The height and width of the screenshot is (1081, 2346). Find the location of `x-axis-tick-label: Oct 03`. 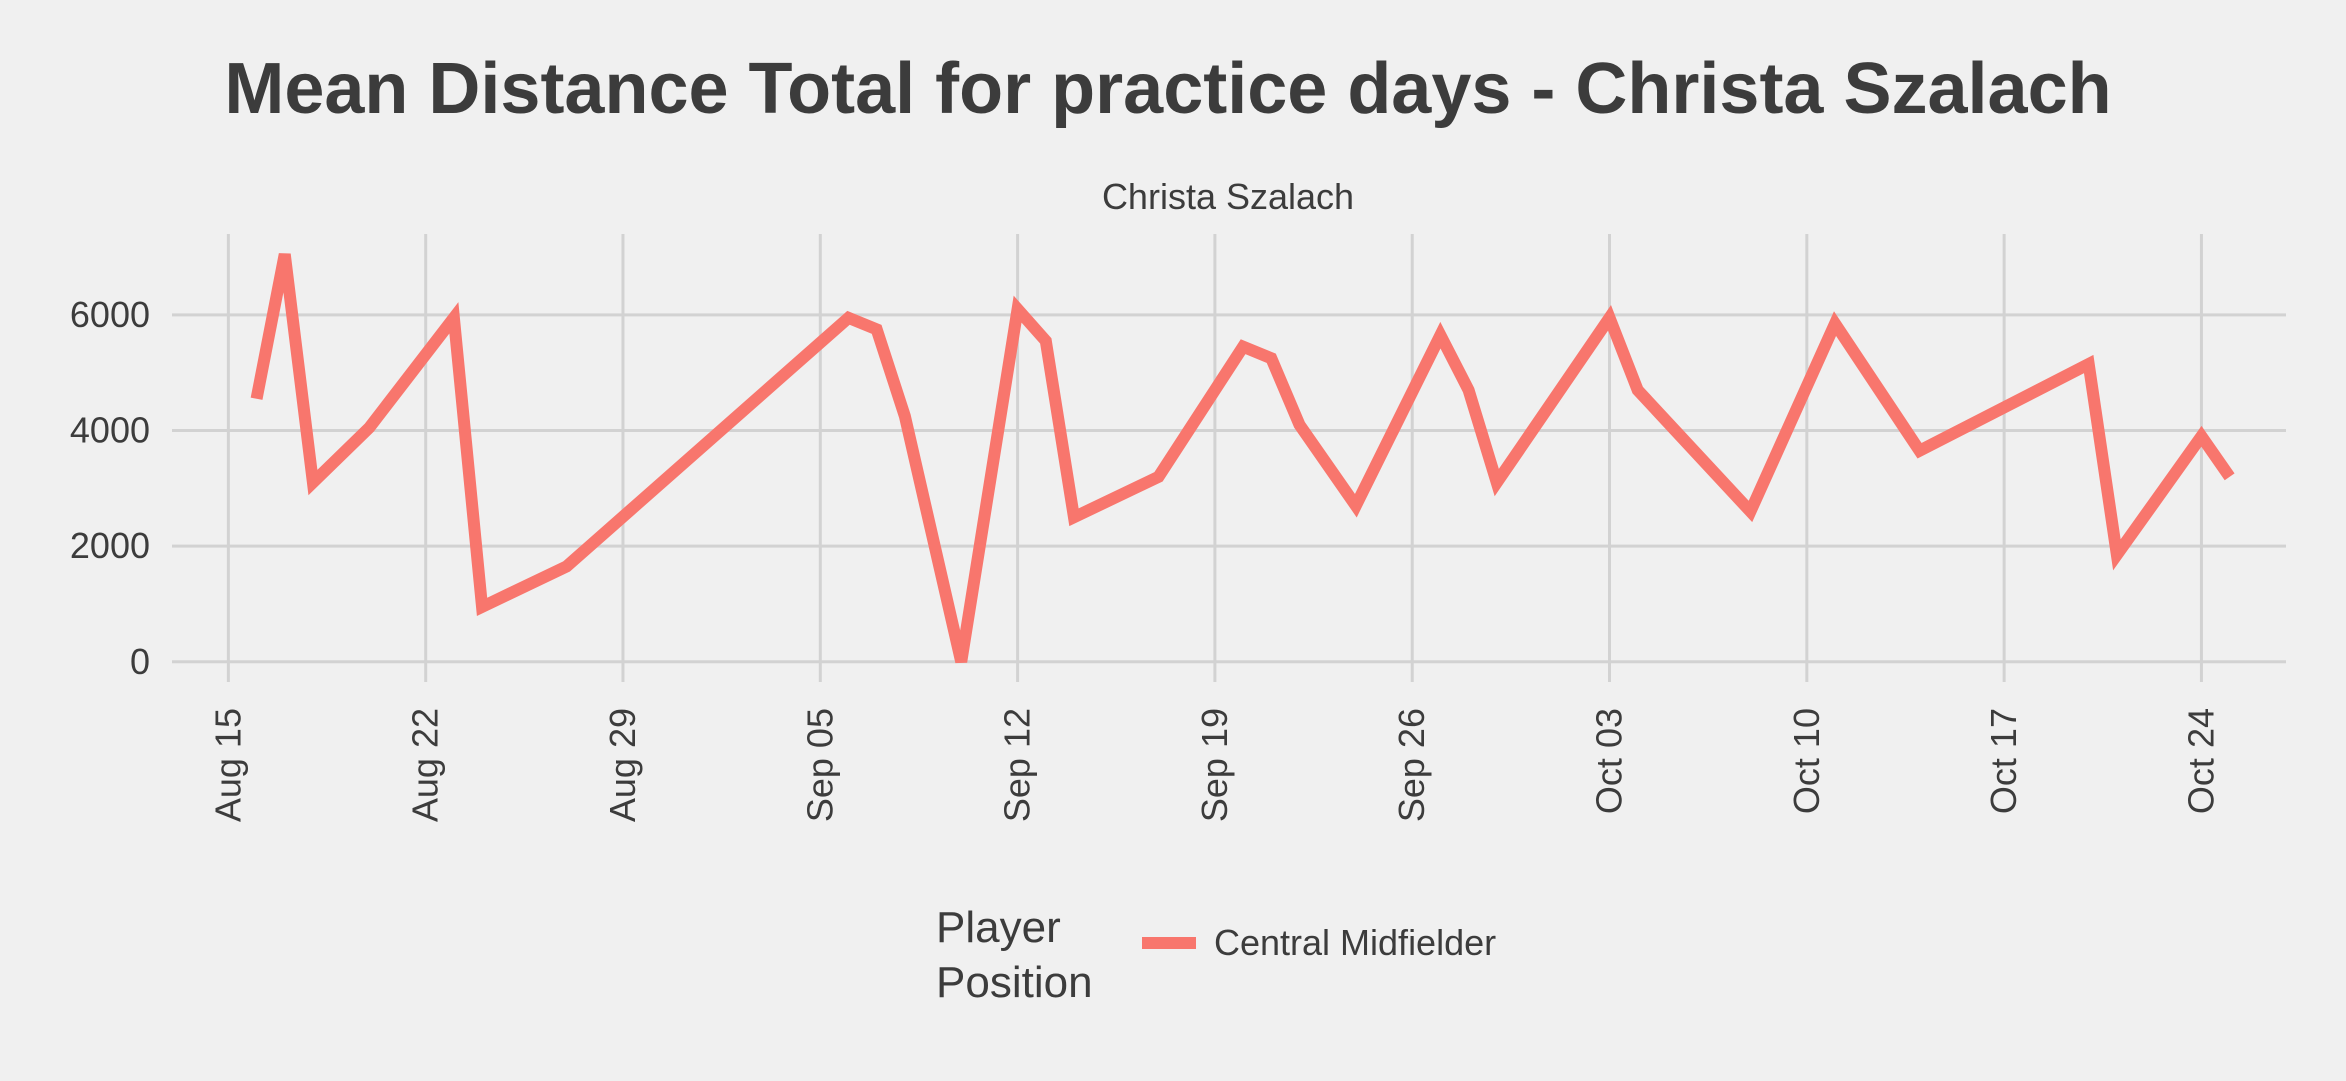

x-axis-tick-label: Oct 03 is located at coordinates (1609, 761).